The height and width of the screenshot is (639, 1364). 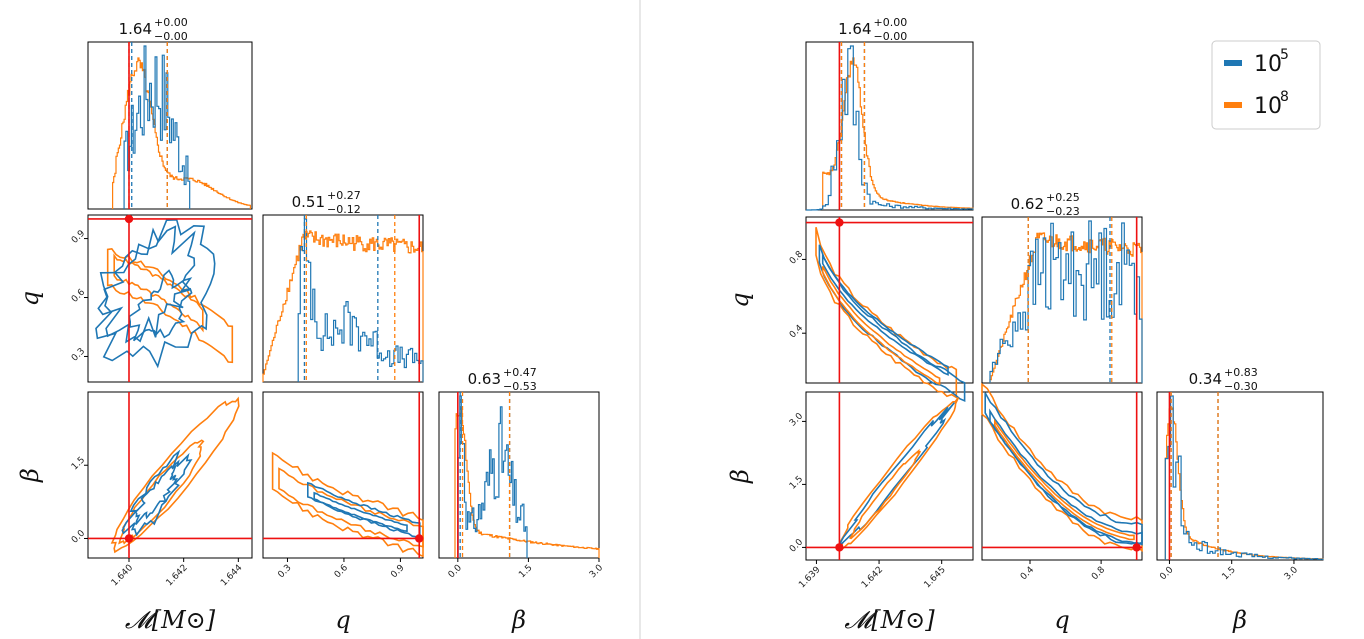 I want to click on xtick-label: 3.0, so click(x=596, y=571).